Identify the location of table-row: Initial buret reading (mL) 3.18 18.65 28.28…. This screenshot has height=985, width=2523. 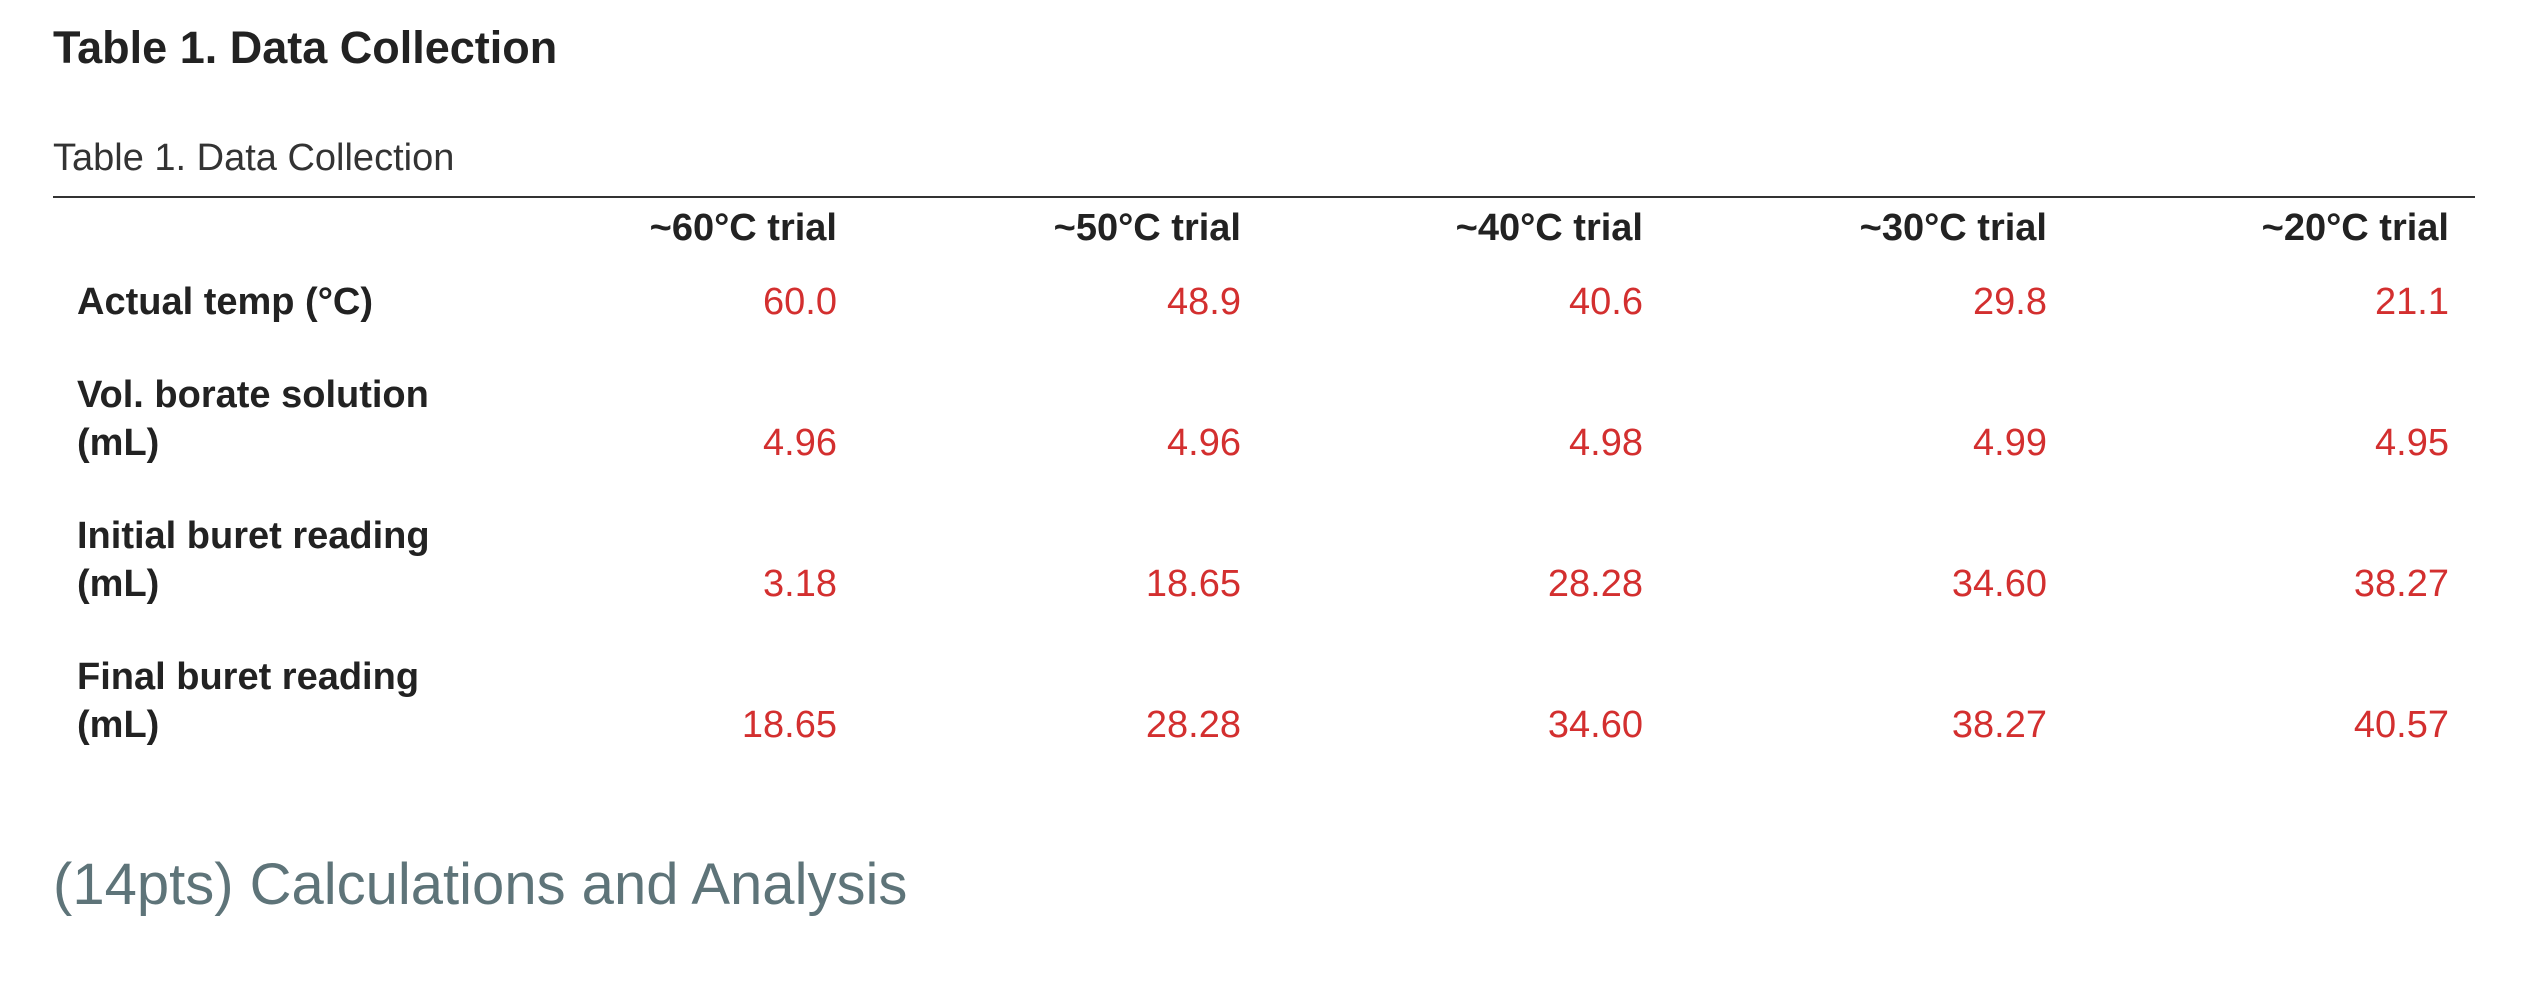
(1261, 560).